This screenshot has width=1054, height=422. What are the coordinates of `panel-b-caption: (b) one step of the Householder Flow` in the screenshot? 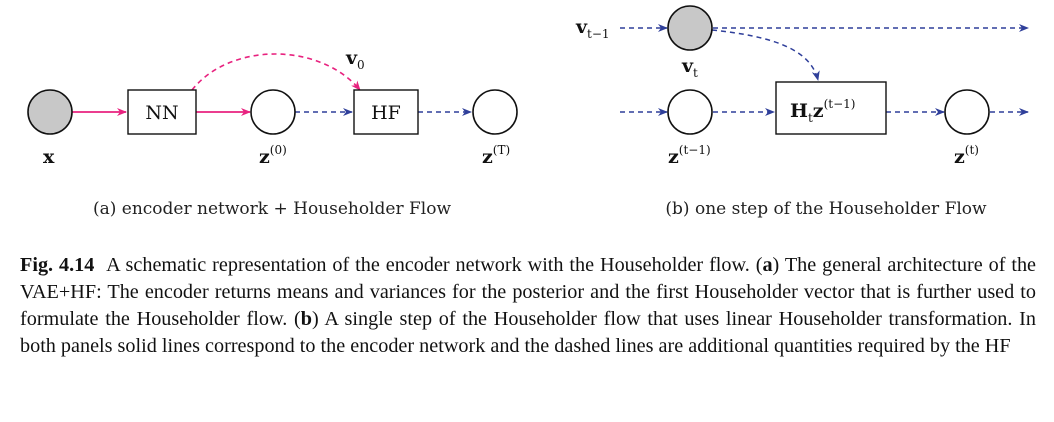 It's located at (826, 209).